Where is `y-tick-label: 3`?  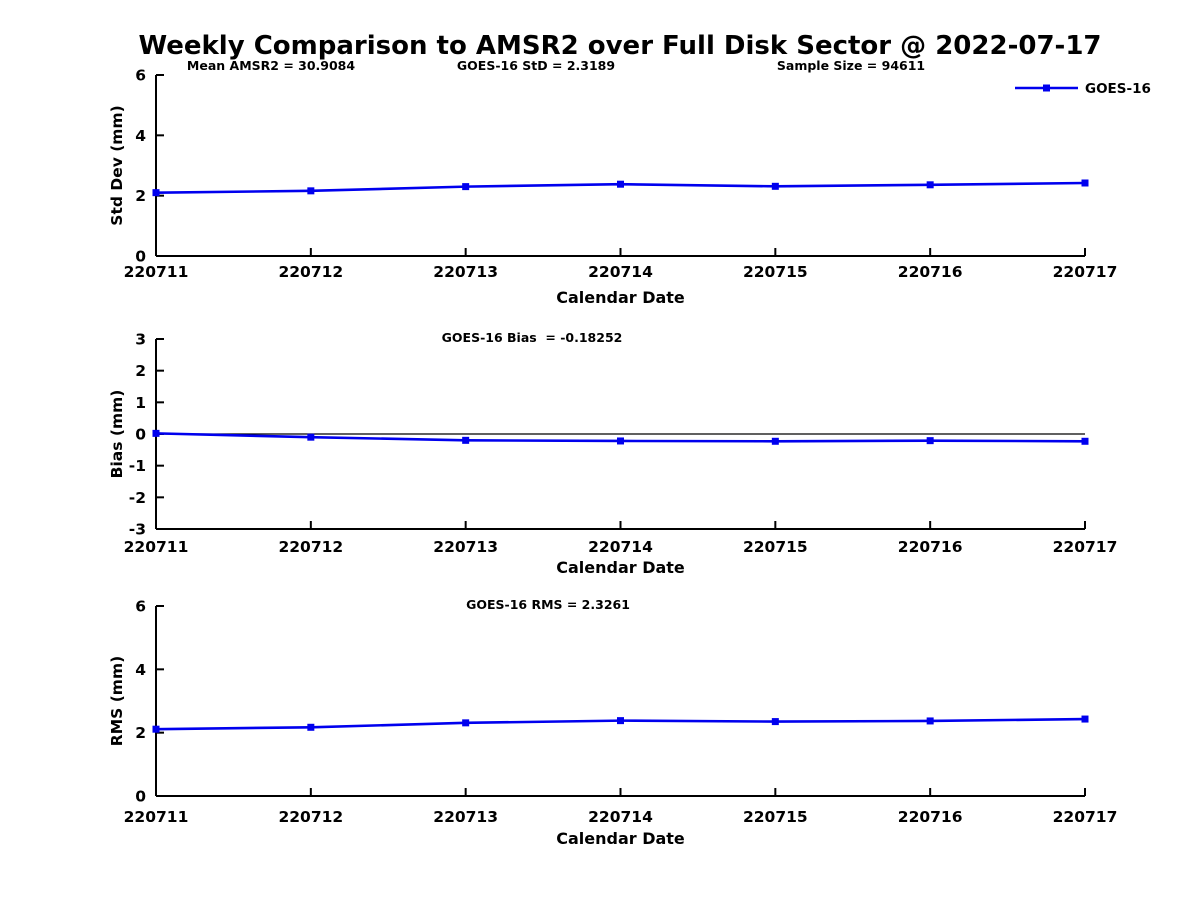
y-tick-label: 3 is located at coordinates (140, 340).